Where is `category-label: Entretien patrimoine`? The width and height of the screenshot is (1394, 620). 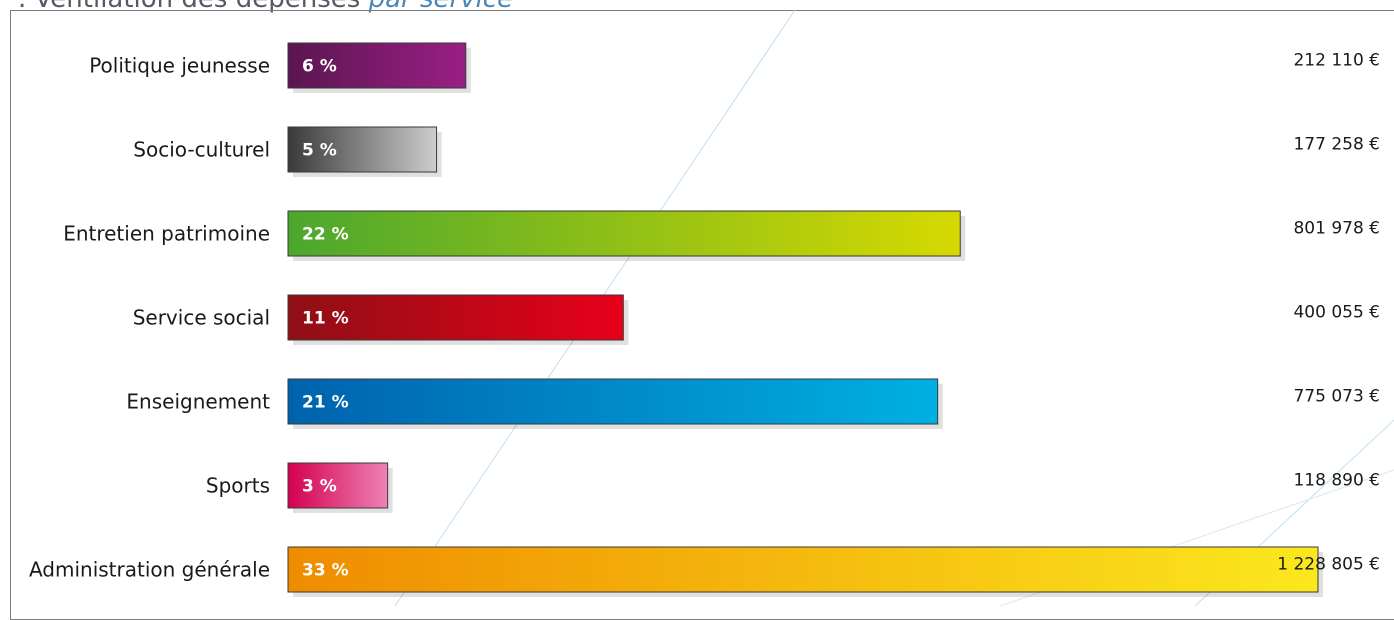 category-label: Entretien patrimoine is located at coordinates (166, 234).